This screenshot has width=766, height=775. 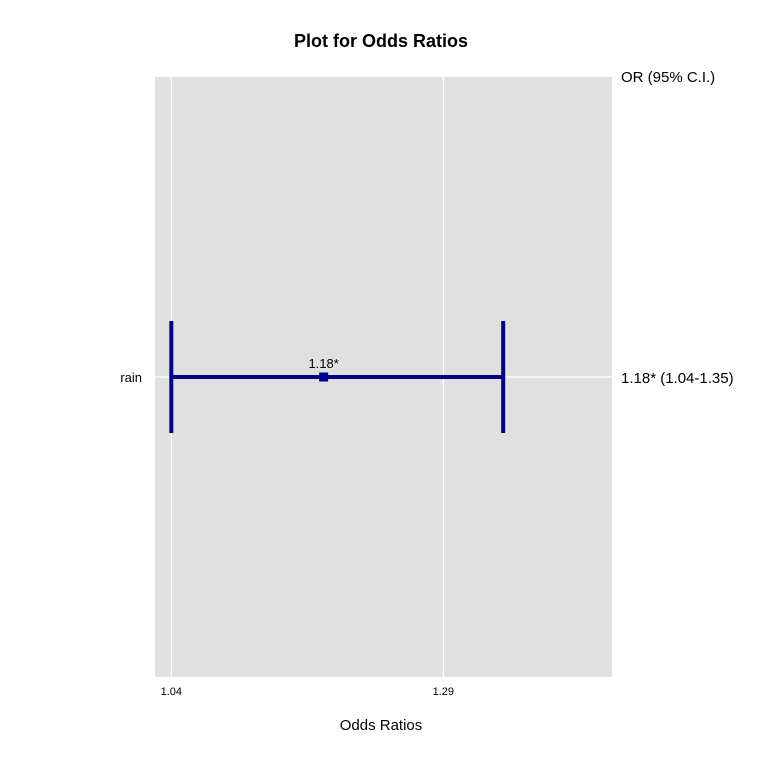 I want to click on x-tick-label: 1.04, so click(x=171, y=692).